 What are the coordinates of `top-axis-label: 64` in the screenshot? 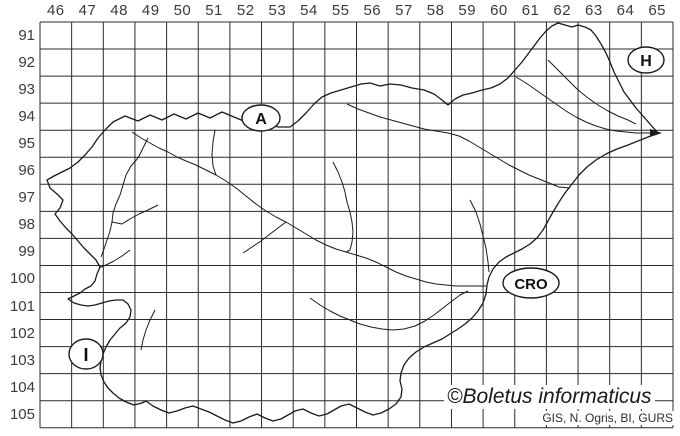 It's located at (625, 10).